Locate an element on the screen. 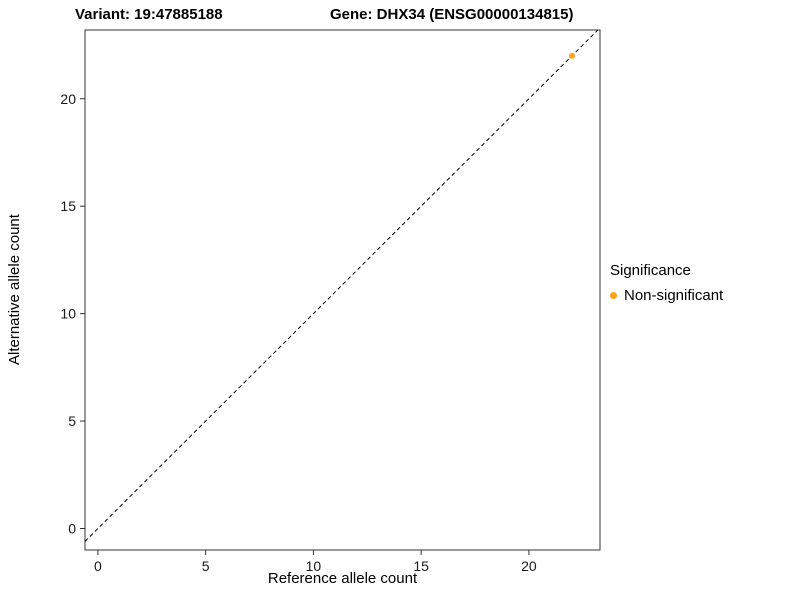  x-tick-label: 20 is located at coordinates (529, 566).